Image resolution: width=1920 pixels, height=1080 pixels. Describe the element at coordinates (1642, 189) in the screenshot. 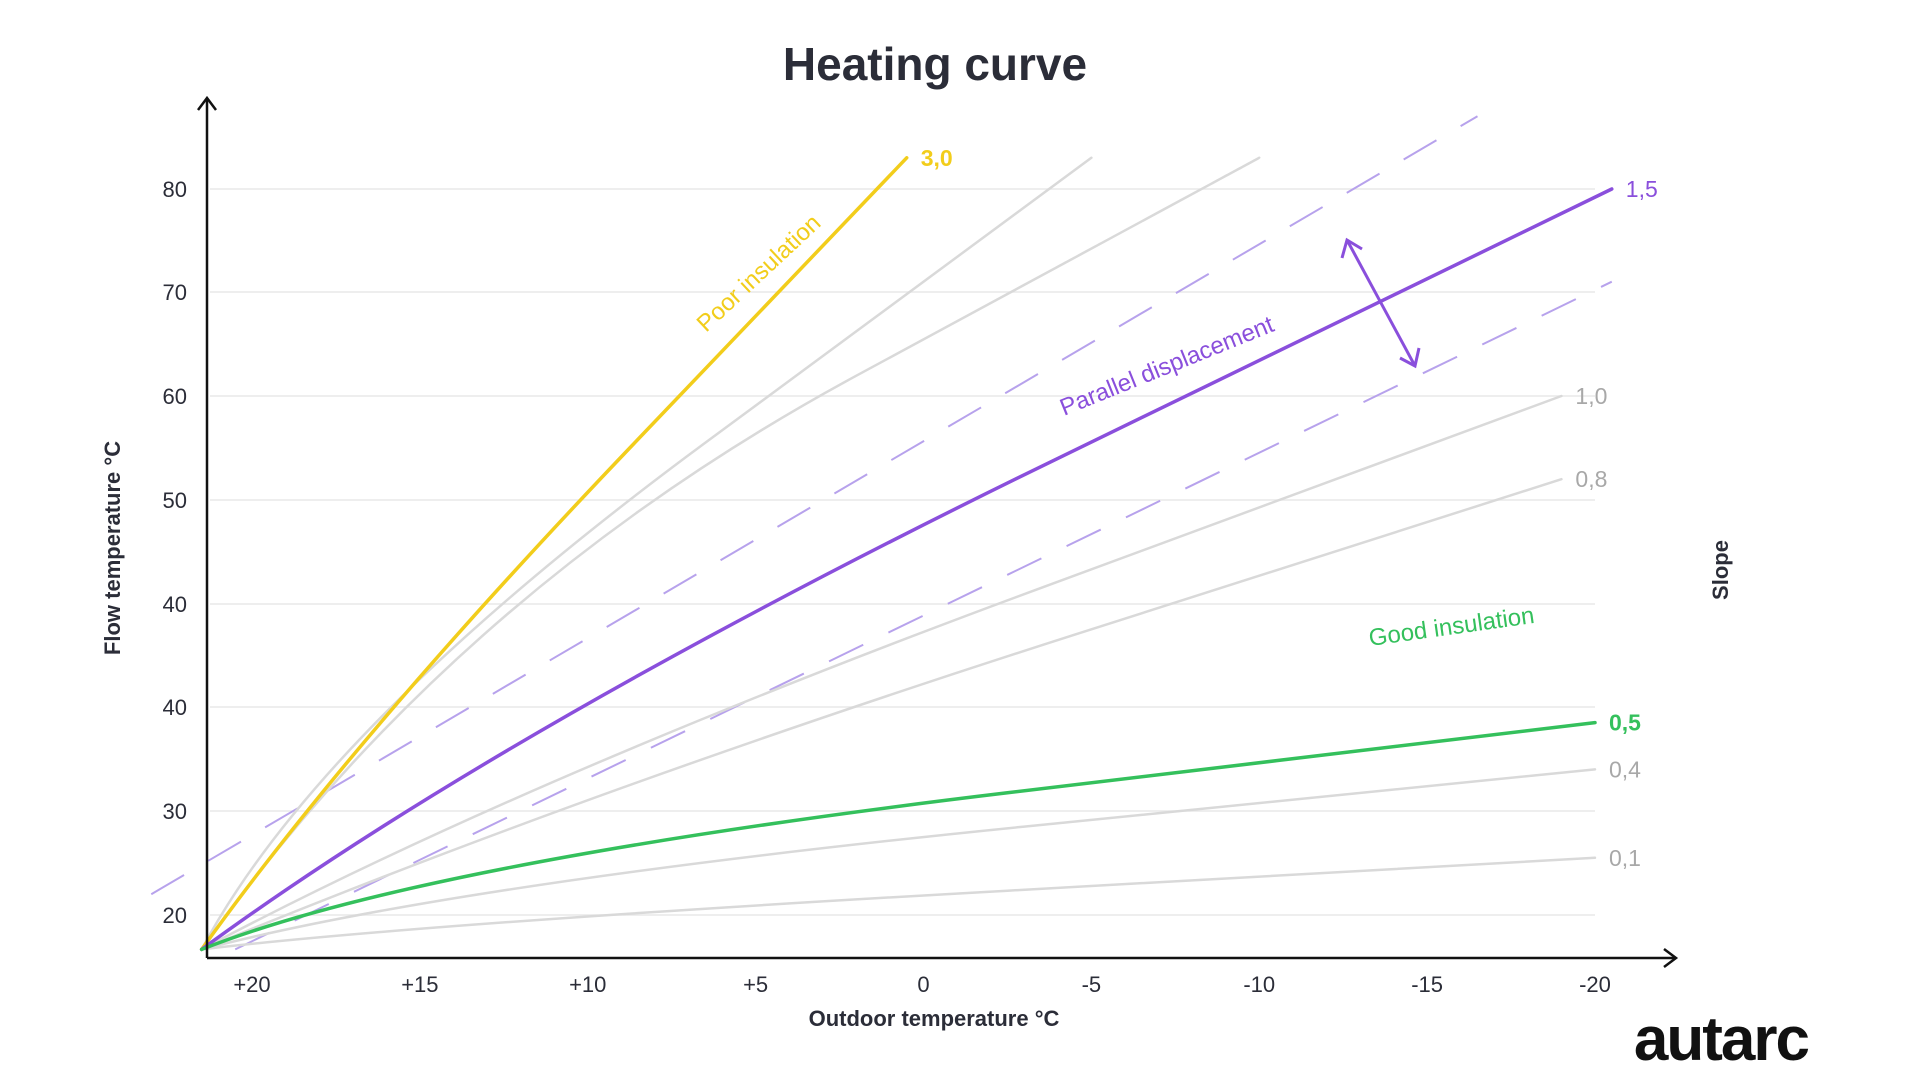

I see `series-label: 1,5` at that location.